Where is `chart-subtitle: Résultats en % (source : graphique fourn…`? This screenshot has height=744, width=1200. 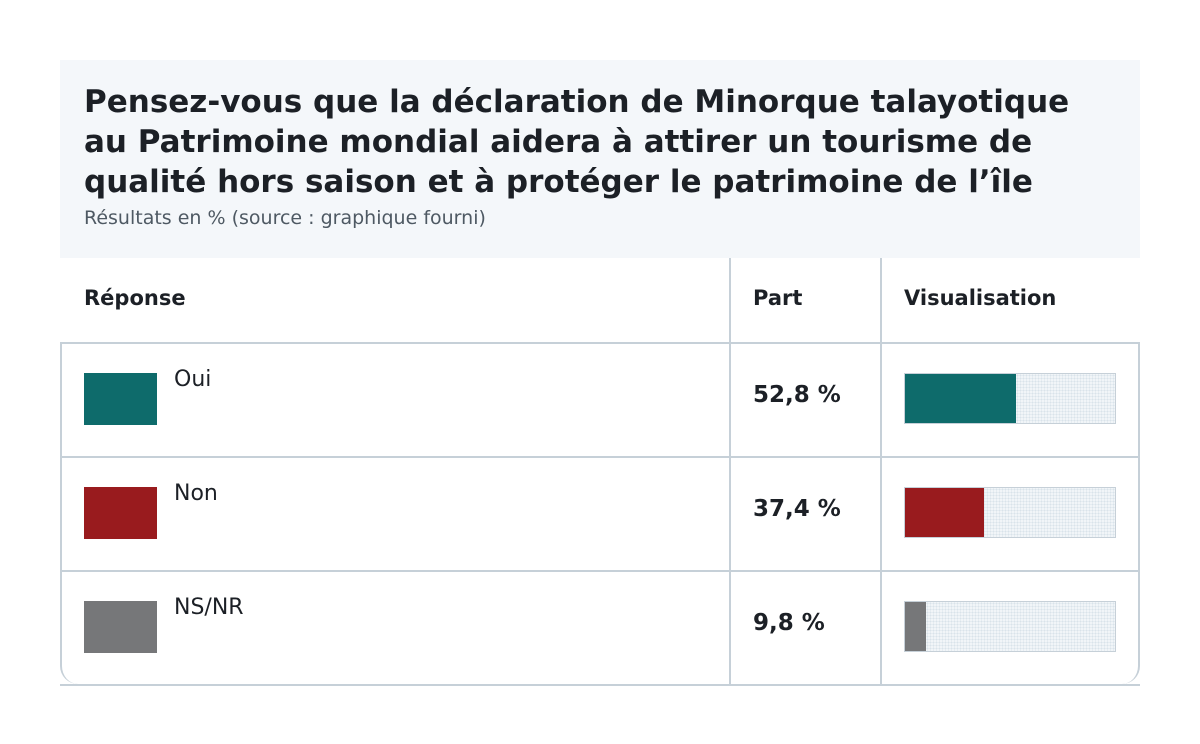 chart-subtitle: Résultats en % (source : graphique fourn… is located at coordinates (285, 218).